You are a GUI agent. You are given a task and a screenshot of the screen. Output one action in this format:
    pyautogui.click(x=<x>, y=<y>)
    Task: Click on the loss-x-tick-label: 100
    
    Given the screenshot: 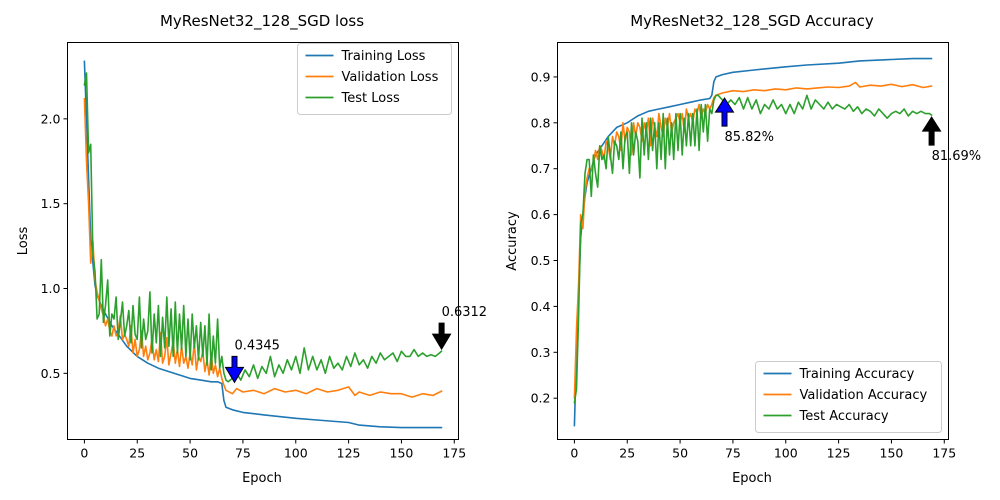 What is the action you would take?
    pyautogui.click(x=296, y=453)
    